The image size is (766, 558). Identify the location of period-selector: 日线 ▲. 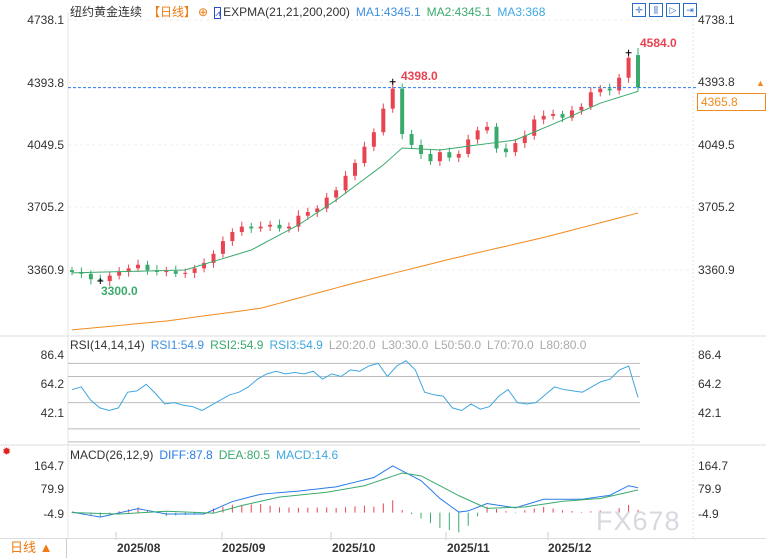
(33, 548).